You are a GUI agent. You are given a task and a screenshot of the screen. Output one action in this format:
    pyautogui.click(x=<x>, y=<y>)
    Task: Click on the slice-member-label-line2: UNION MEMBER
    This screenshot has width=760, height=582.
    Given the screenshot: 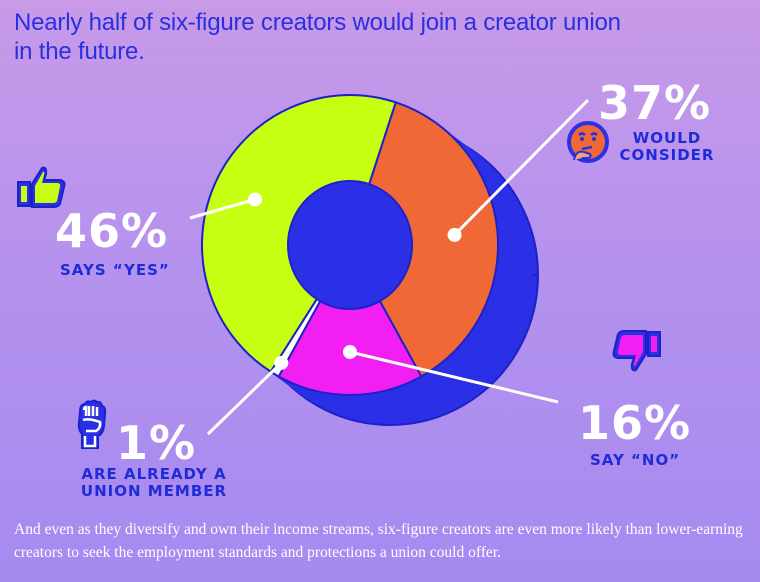 What is the action you would take?
    pyautogui.click(x=154, y=491)
    